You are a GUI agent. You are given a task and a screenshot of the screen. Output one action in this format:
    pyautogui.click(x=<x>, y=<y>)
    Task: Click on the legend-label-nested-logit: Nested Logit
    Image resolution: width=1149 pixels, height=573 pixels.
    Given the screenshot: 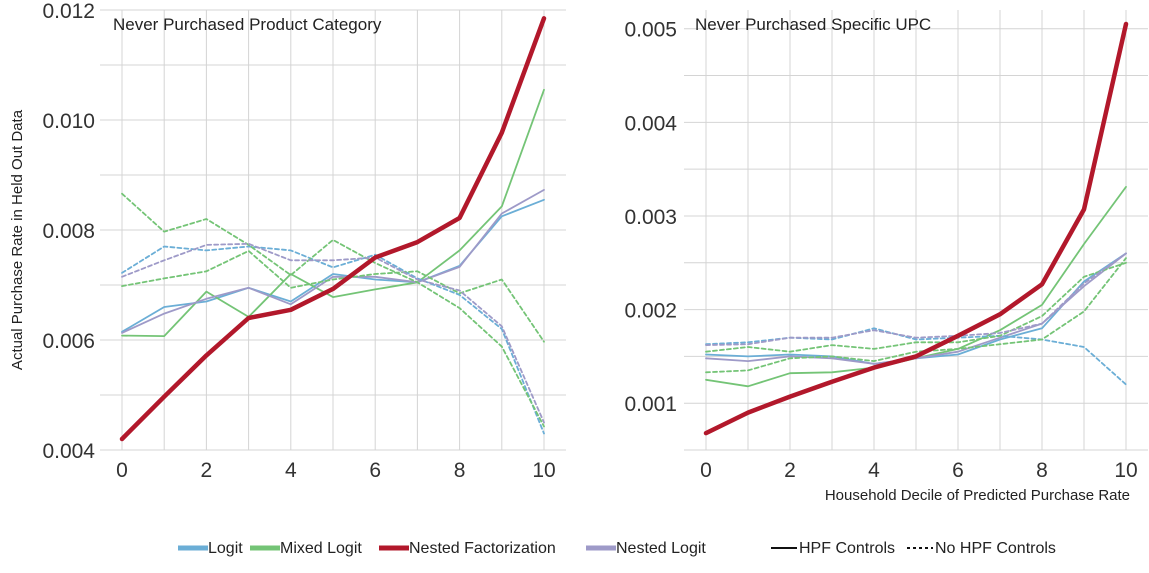 What is the action you would take?
    pyautogui.click(x=661, y=548)
    